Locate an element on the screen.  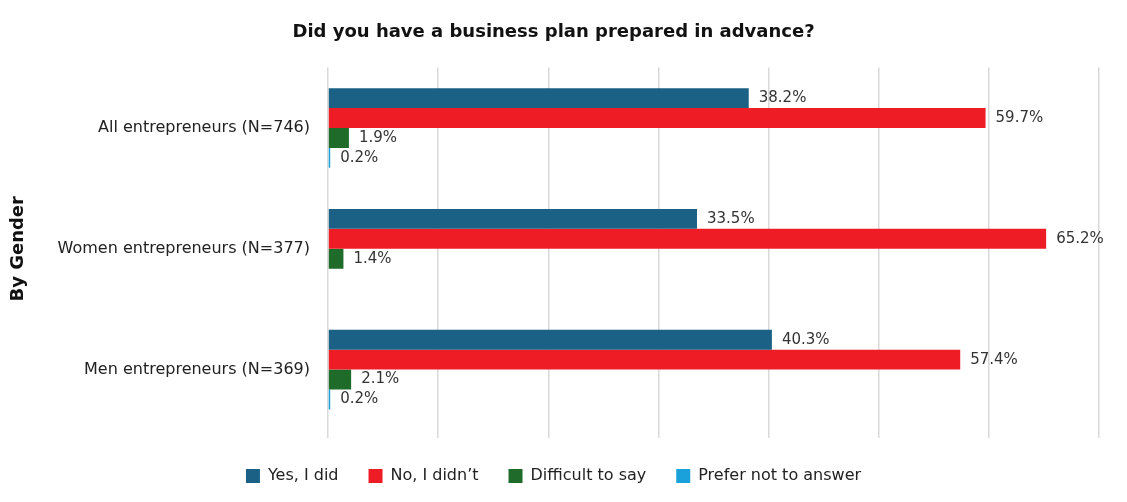
y-axis-title: By Gender is located at coordinates (17, 248).